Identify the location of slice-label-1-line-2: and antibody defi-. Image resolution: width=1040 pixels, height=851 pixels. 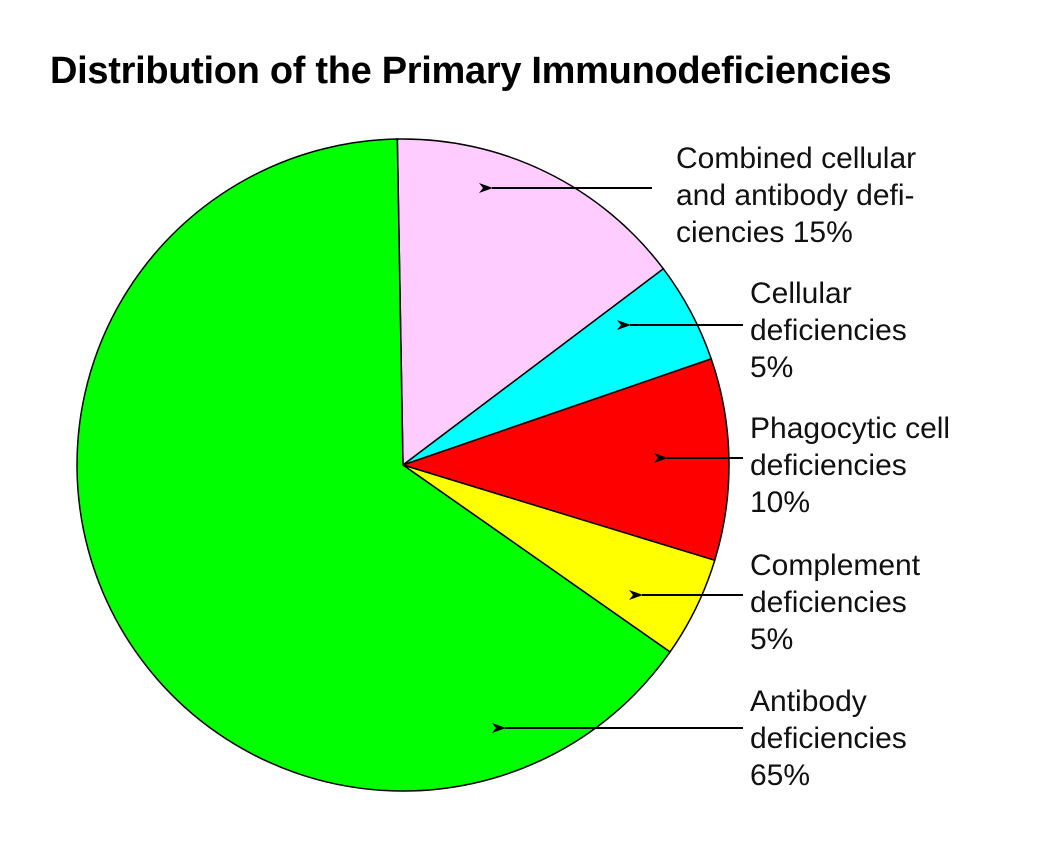
(795, 195).